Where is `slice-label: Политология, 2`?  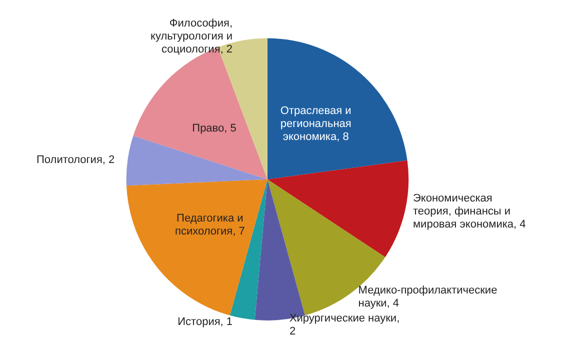
slice-label: Политология, 2 is located at coordinates (75, 160).